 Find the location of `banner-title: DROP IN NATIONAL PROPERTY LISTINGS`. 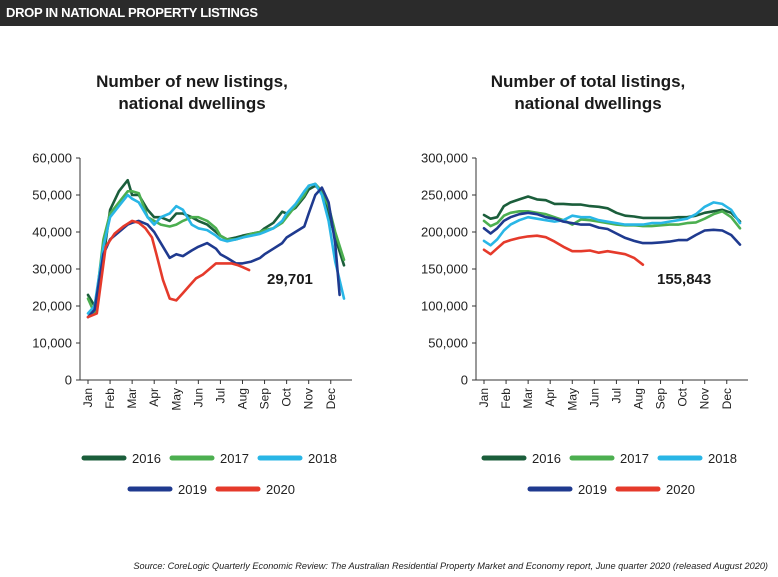

banner-title: DROP IN NATIONAL PROPERTY LISTINGS is located at coordinates (132, 12).